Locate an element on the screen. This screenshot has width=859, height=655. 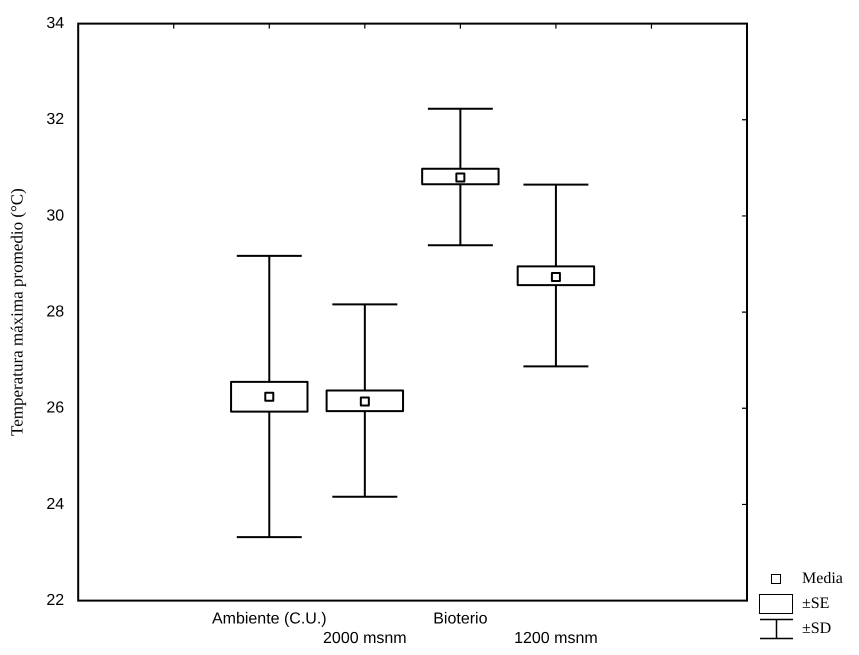
x-tick-label: 2000 msnm is located at coordinates (365, 638).